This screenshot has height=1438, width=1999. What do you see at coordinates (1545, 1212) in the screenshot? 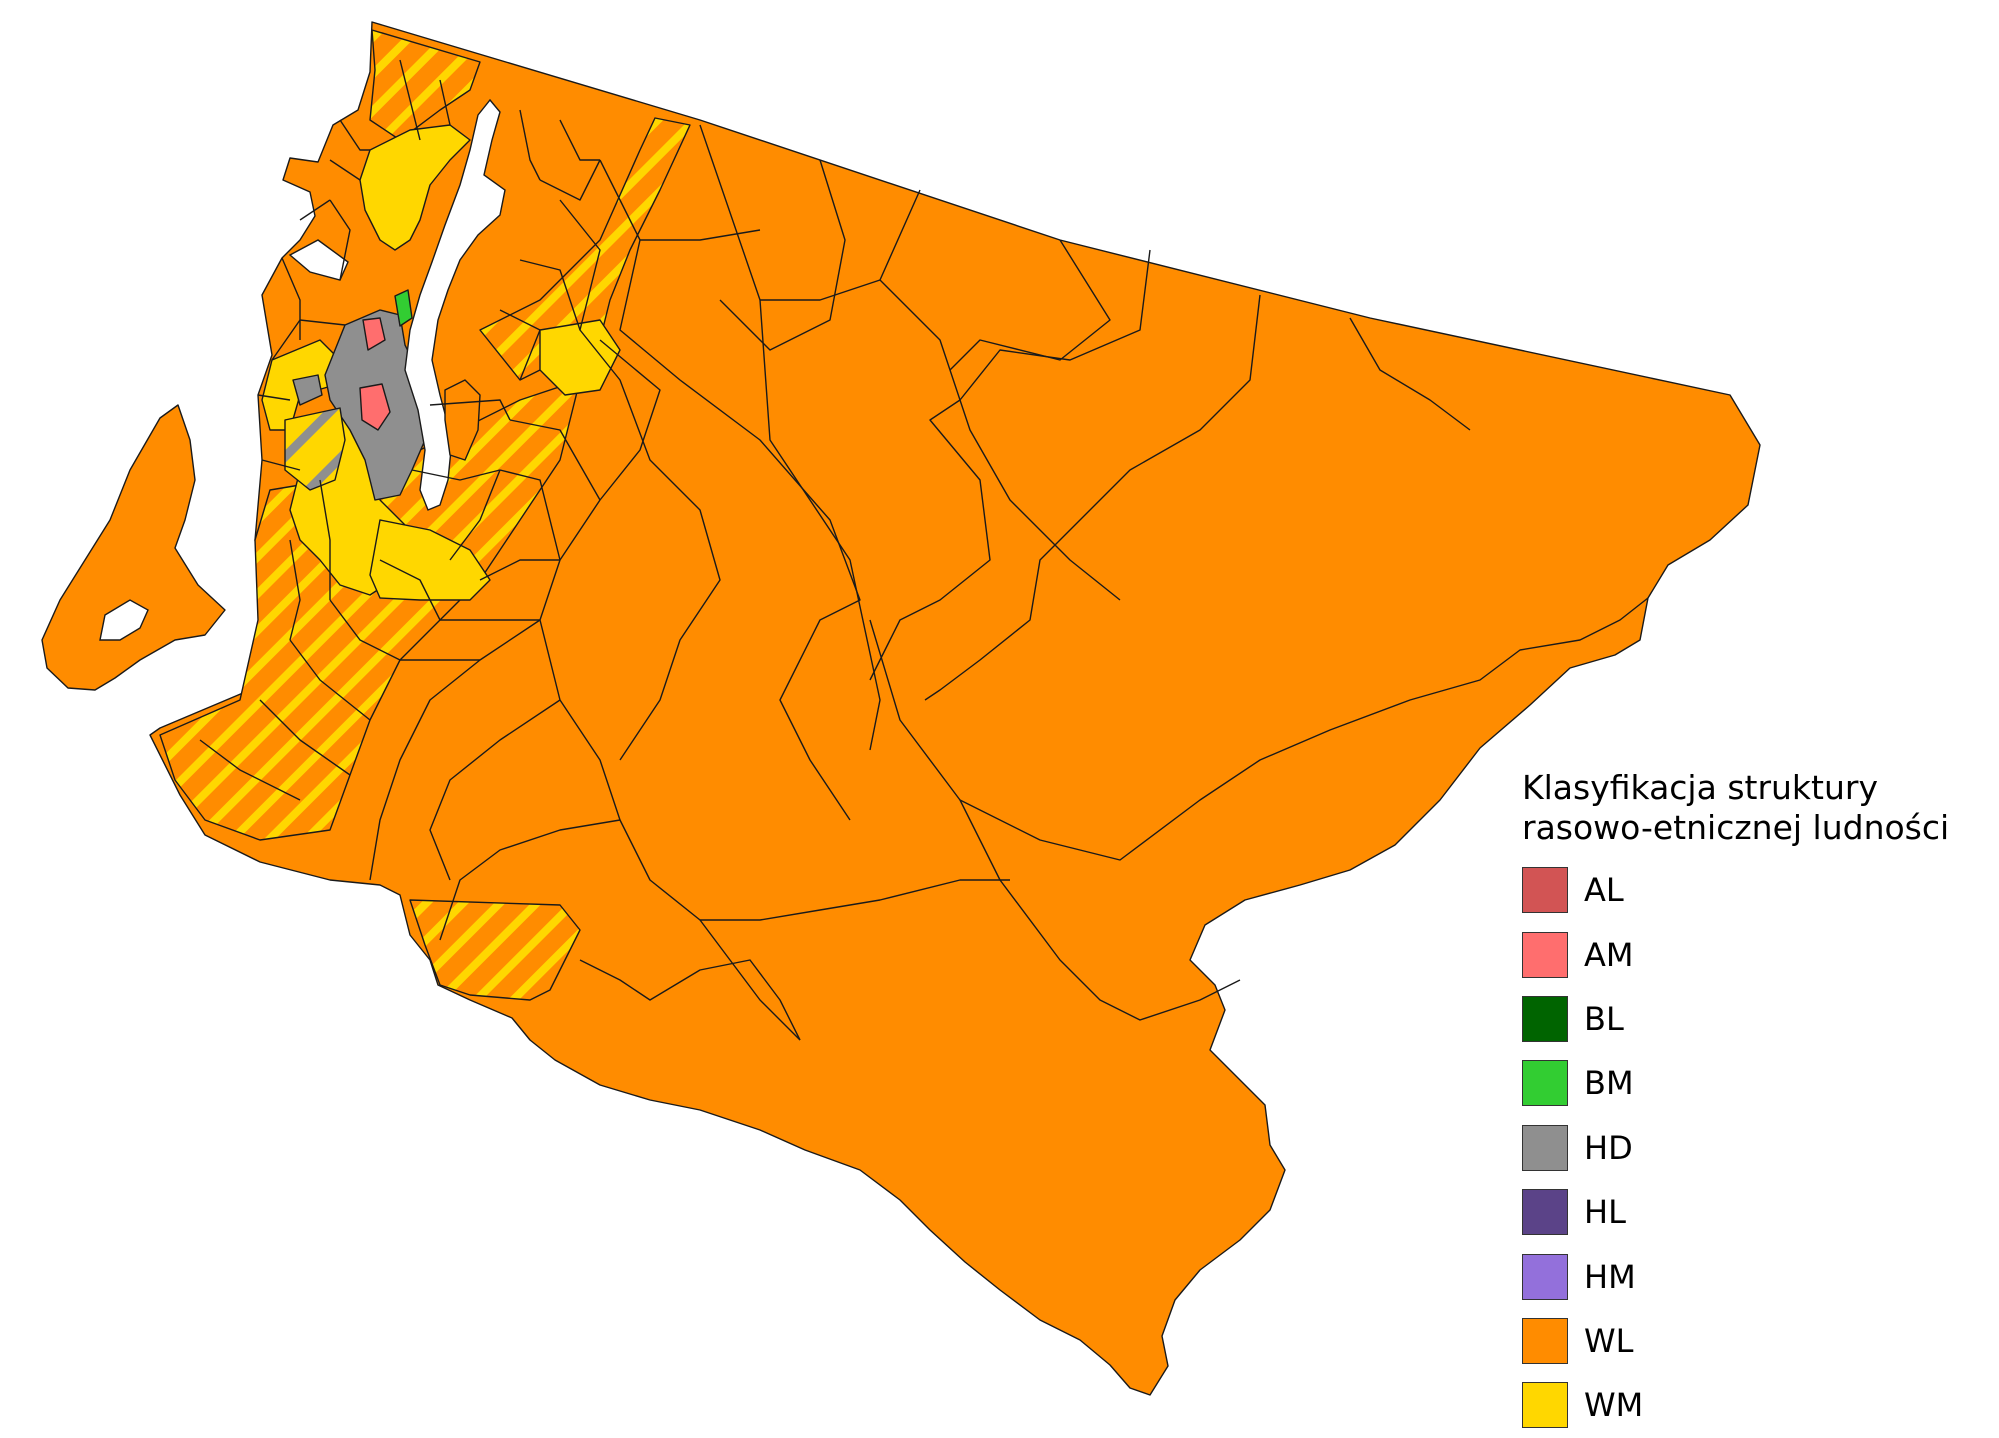
I see `legend-swatch-hl` at bounding box center [1545, 1212].